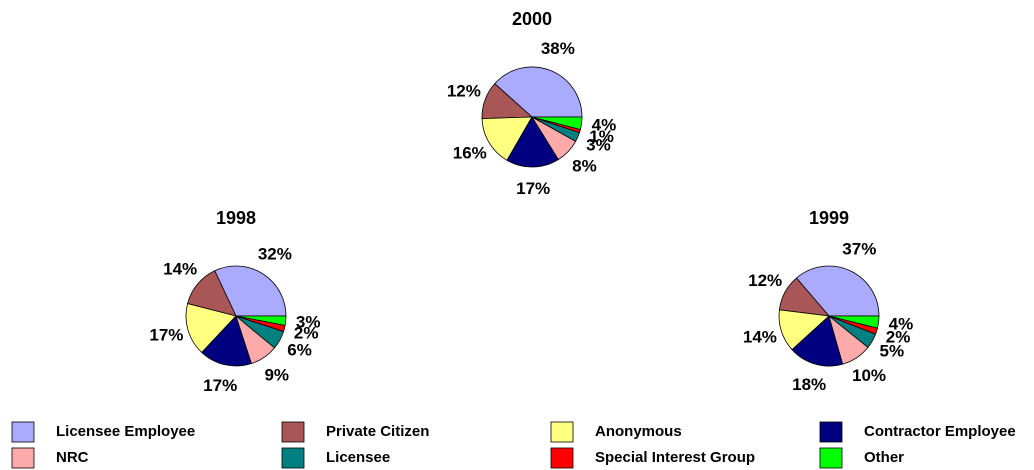 The height and width of the screenshot is (470, 1034). Describe the element at coordinates (532, 19) in the screenshot. I see `chart-title: 2000` at that location.